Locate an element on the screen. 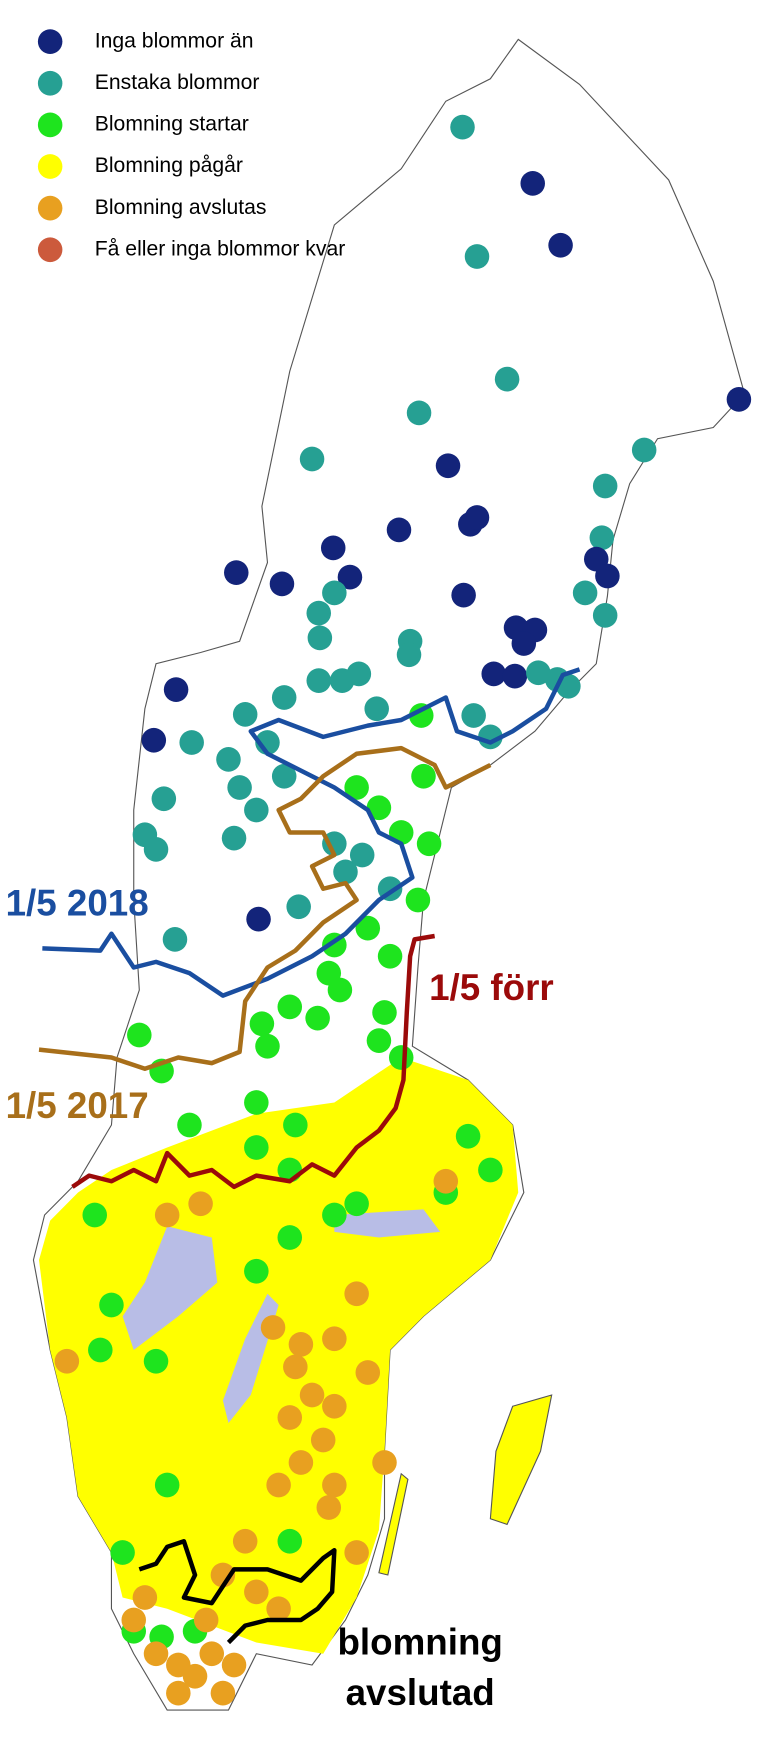 This screenshot has width=769, height=1755. legend-label: Blomning startar is located at coordinates (172, 123).